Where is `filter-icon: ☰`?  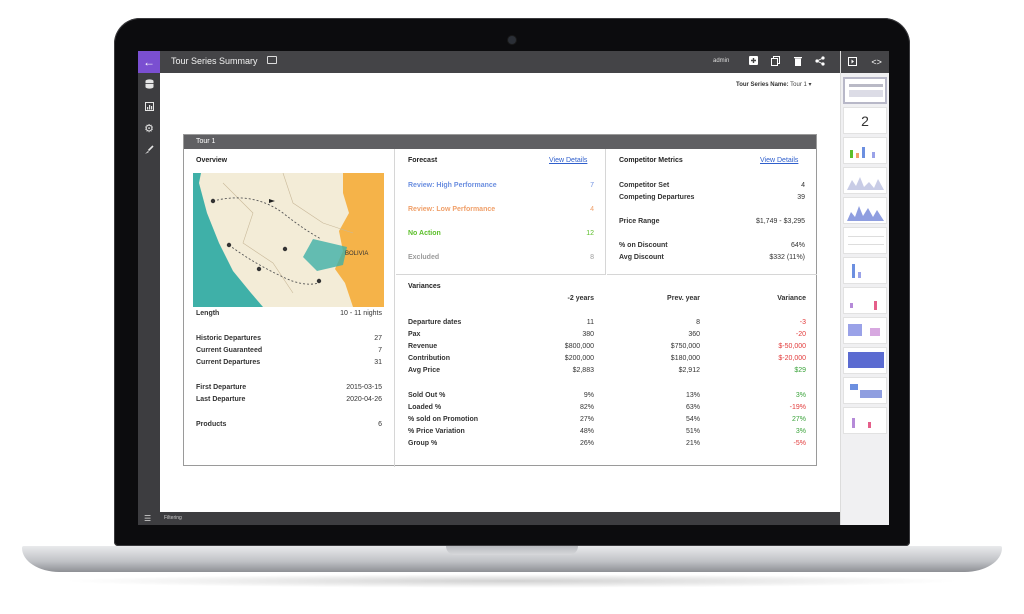
filter-icon: ☰ is located at coordinates (148, 518).